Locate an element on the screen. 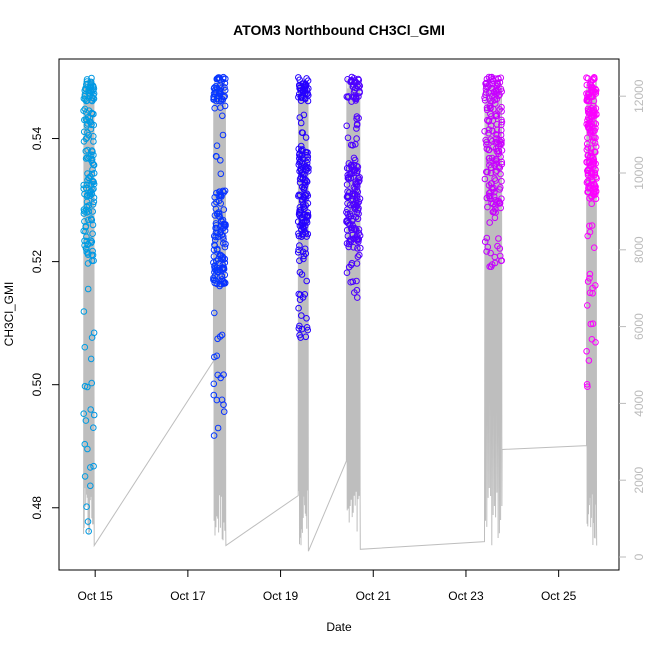  y2-tick-label: 4000 is located at coordinates (639, 403).